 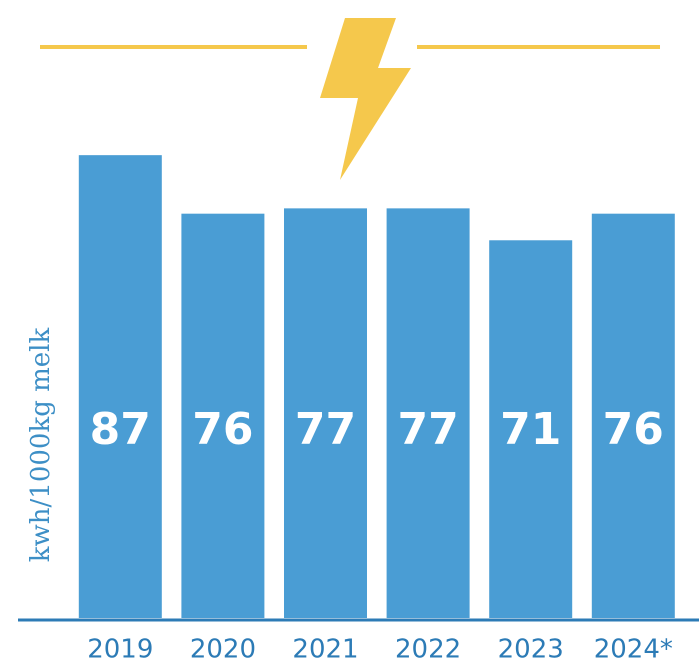 I want to click on x-tick-label: 2019, so click(x=120, y=647).